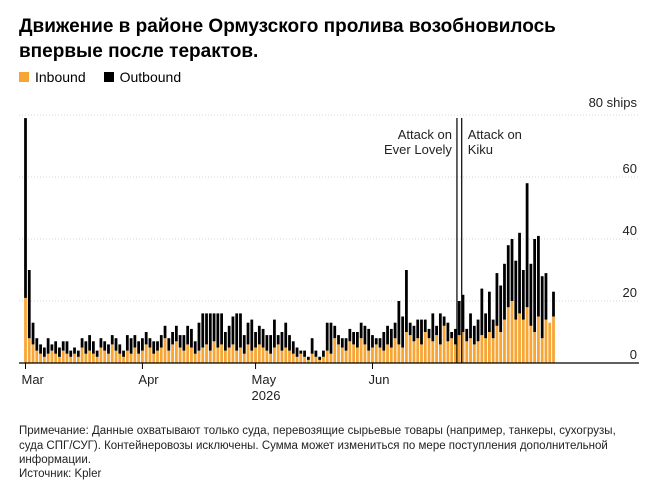 The image size is (659, 497). I want to click on legend-item-inbound: Inbound, so click(52, 77).